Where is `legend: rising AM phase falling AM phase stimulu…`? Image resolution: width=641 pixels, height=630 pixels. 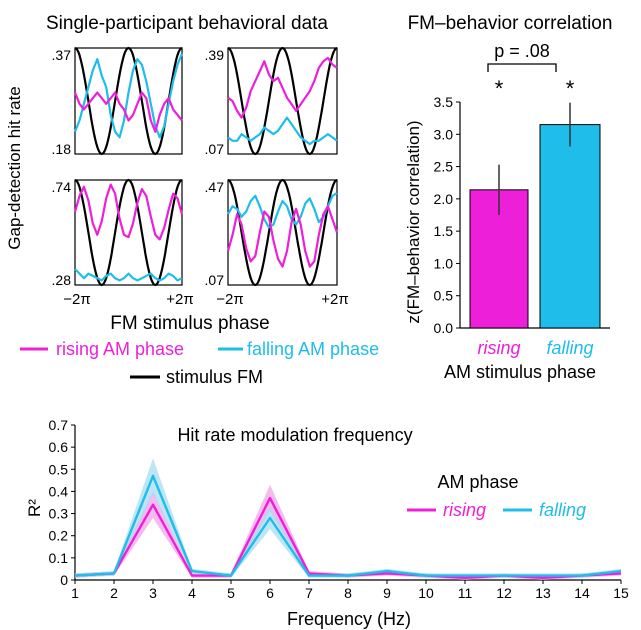 legend: rising AM phase falling AM phase stimulu… is located at coordinates (199, 363).